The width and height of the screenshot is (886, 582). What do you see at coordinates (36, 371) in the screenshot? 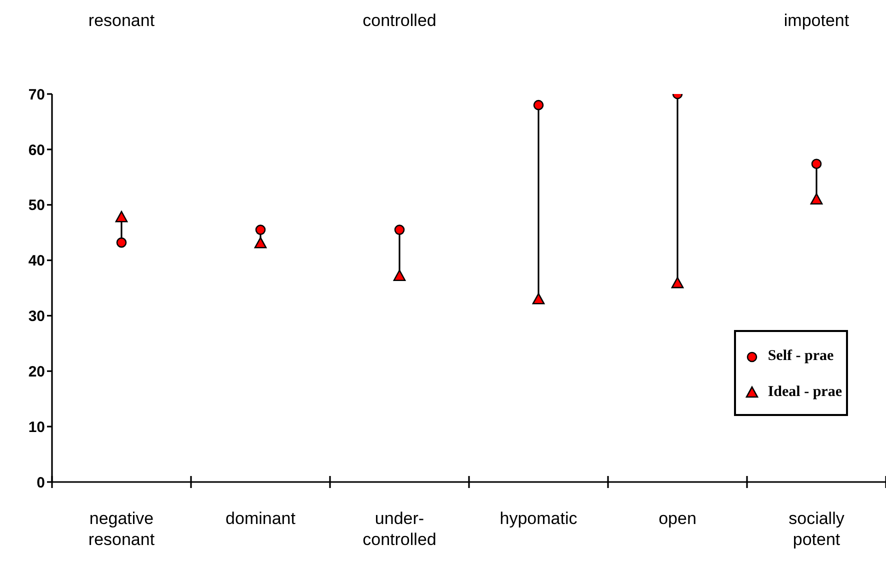
I see `y-tick-label: 20` at bounding box center [36, 371].